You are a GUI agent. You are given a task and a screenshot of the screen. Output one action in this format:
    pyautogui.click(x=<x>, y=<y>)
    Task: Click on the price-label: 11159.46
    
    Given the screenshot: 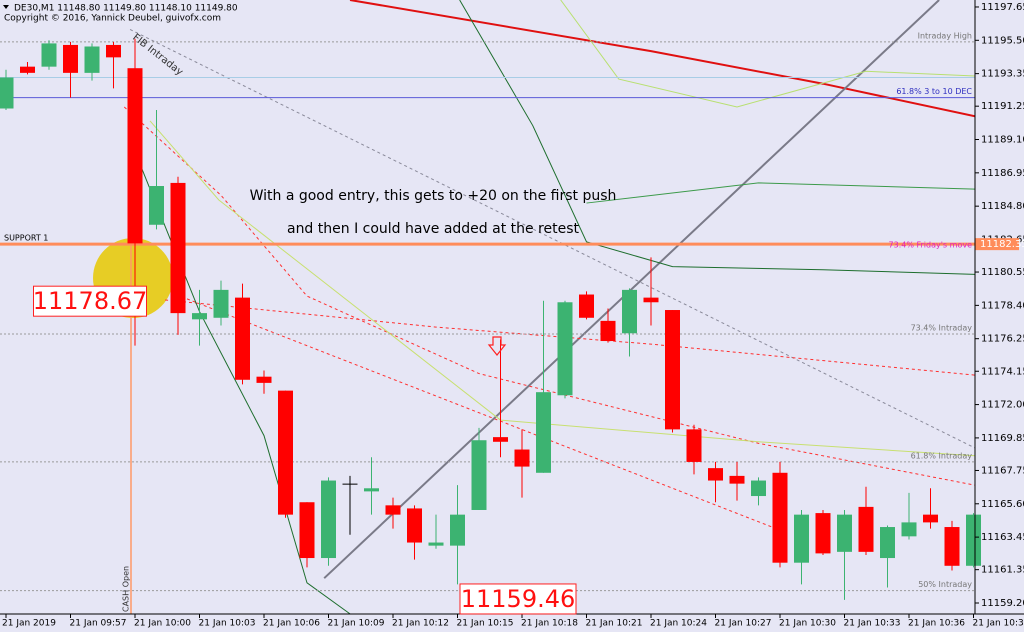 What is the action you would take?
    pyautogui.click(x=518, y=599)
    